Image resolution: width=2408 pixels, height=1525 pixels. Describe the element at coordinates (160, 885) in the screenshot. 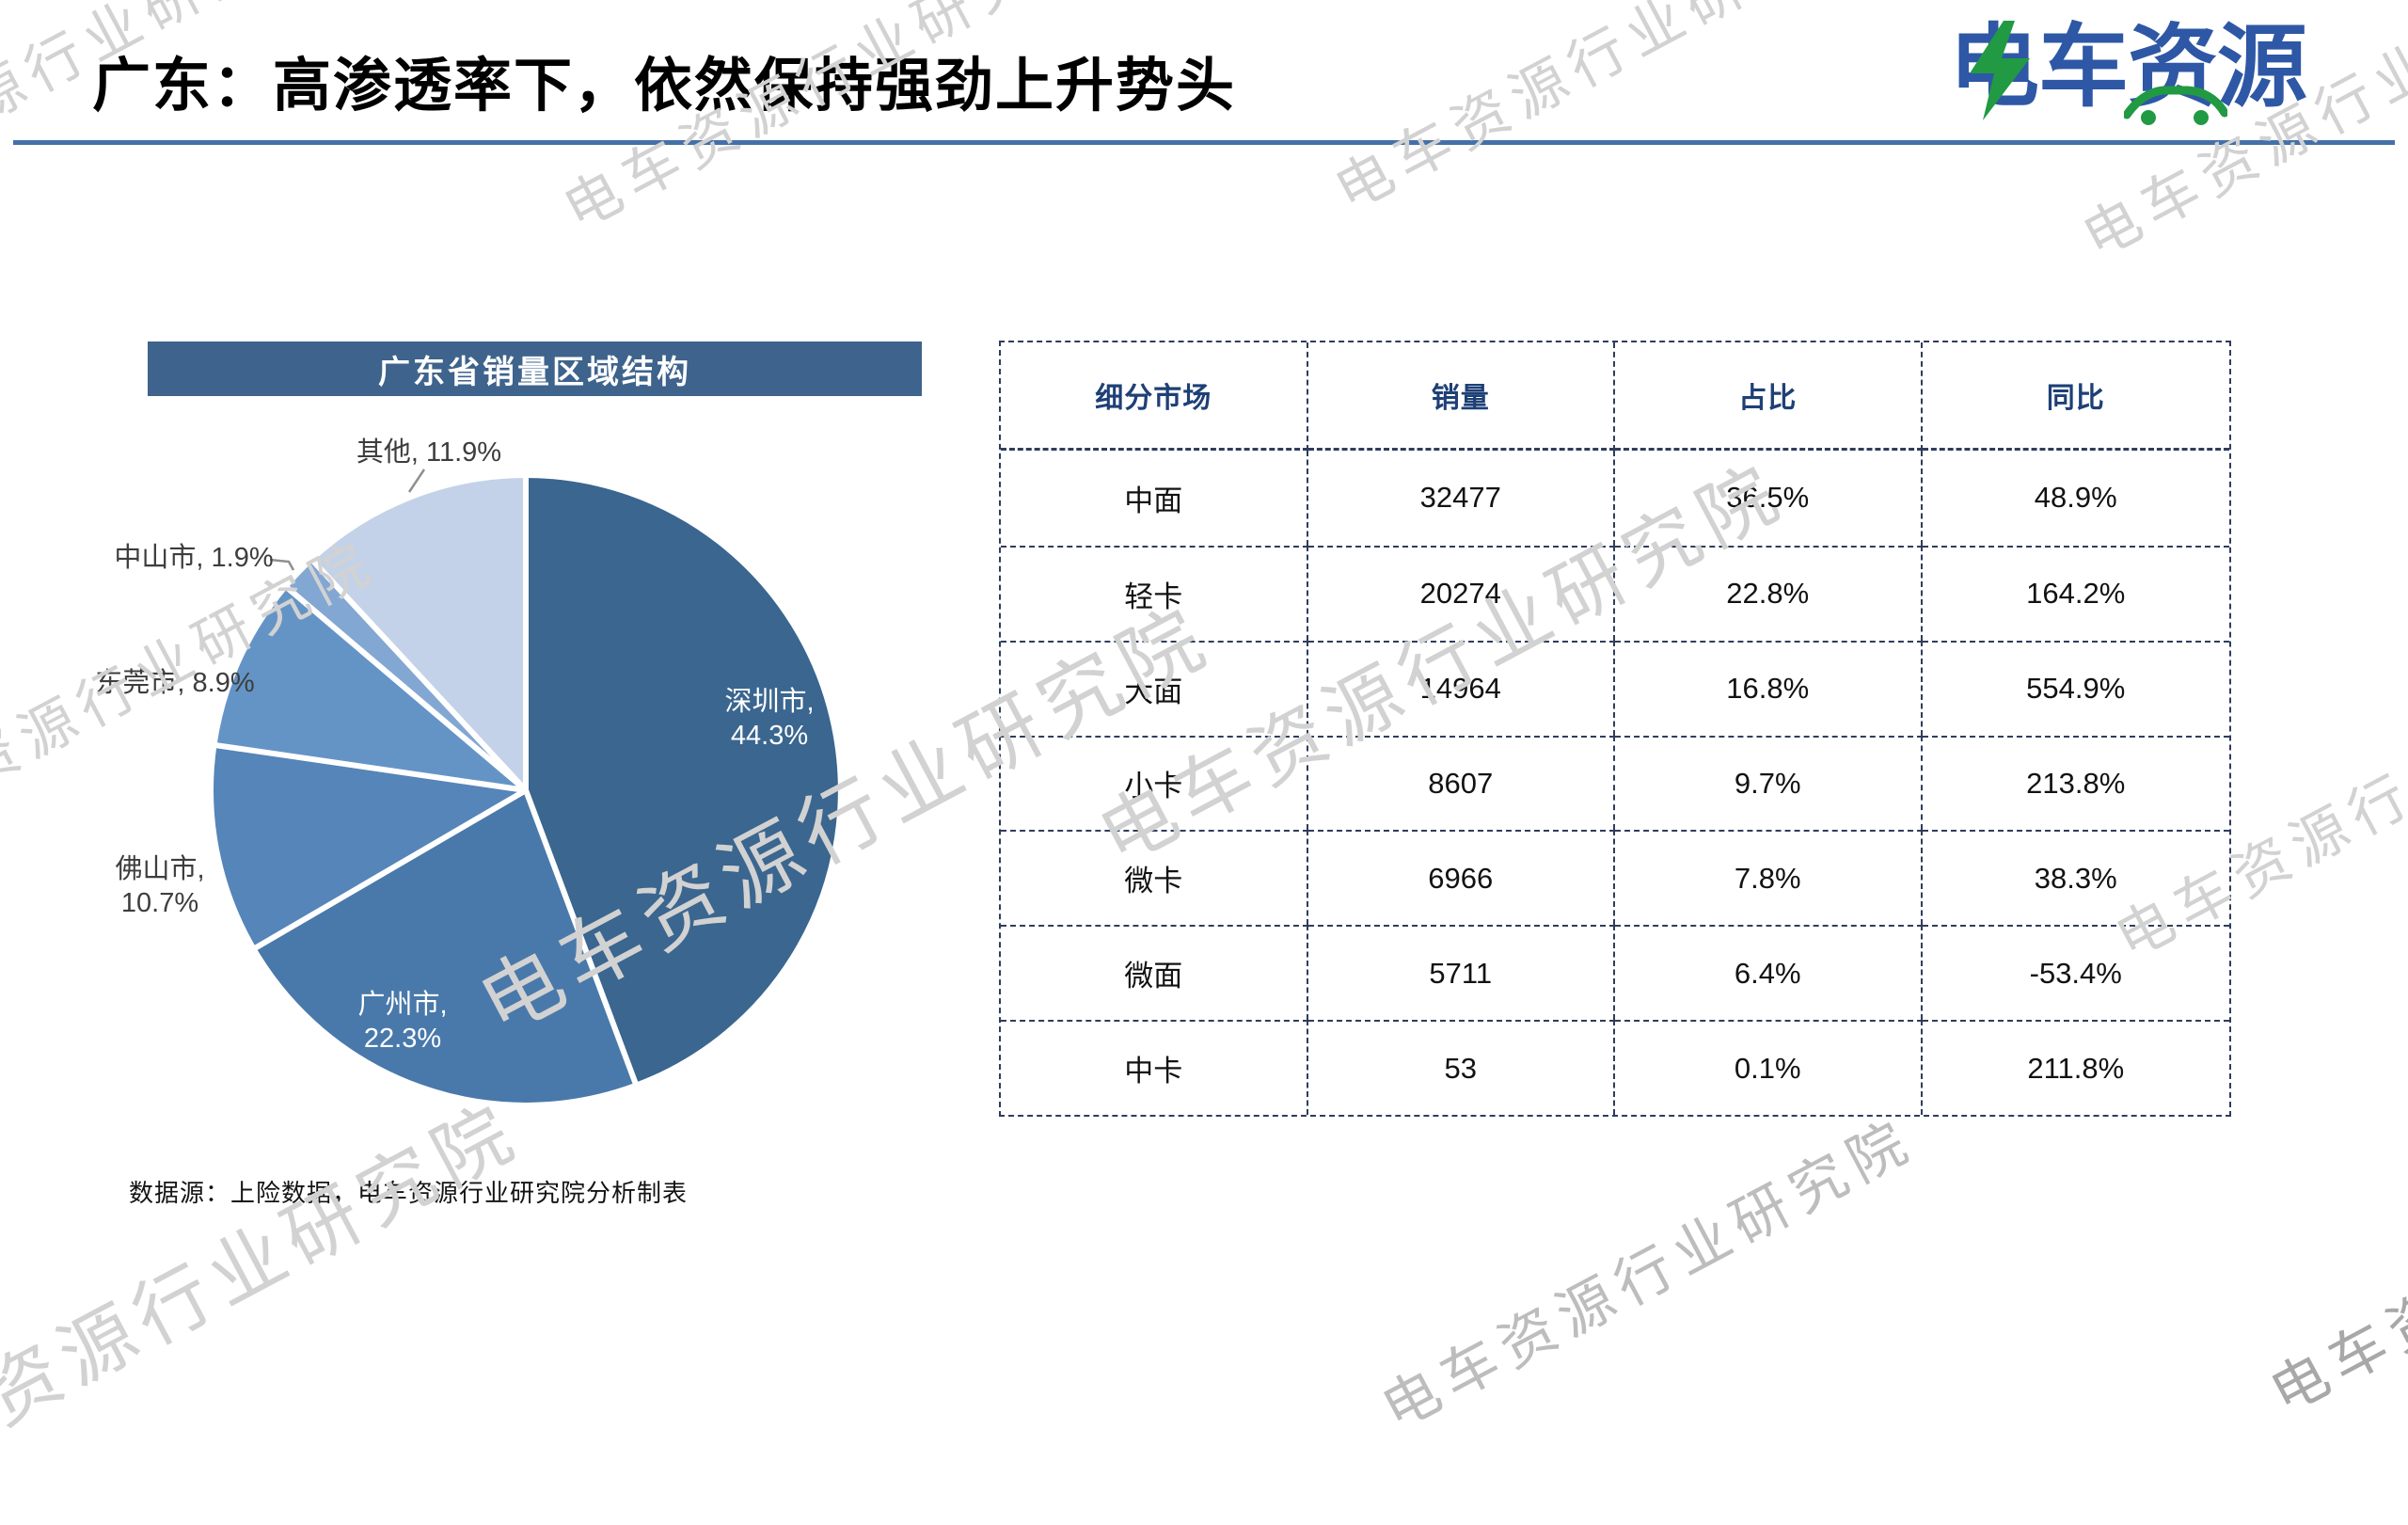

I see `pie-label-foshan: 佛山市, 10.7%` at that location.